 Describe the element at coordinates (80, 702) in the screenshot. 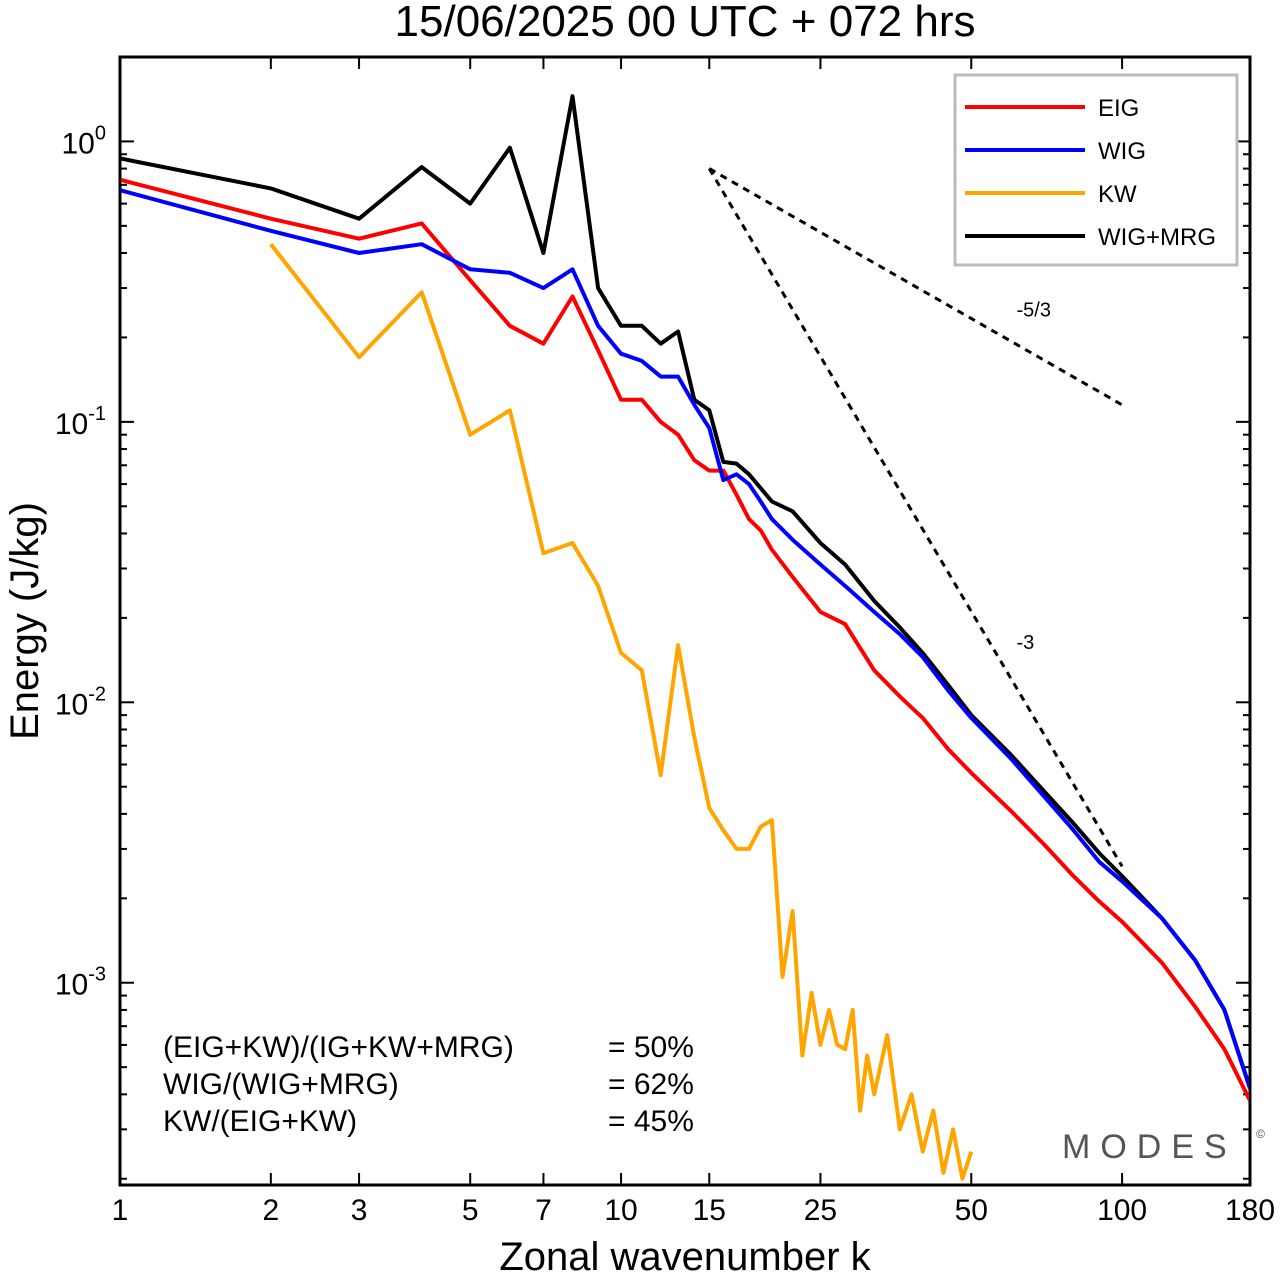

I see `y-tick-label: 10⁻²` at that location.